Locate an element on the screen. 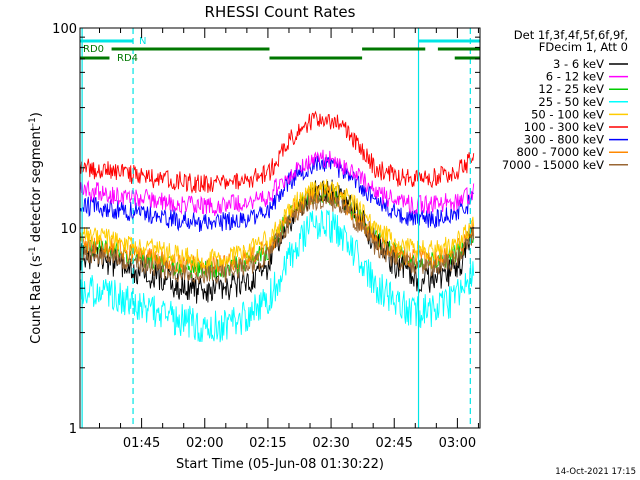  legend-header-decim: FDecim 1, Att 0 is located at coordinates (583, 47).